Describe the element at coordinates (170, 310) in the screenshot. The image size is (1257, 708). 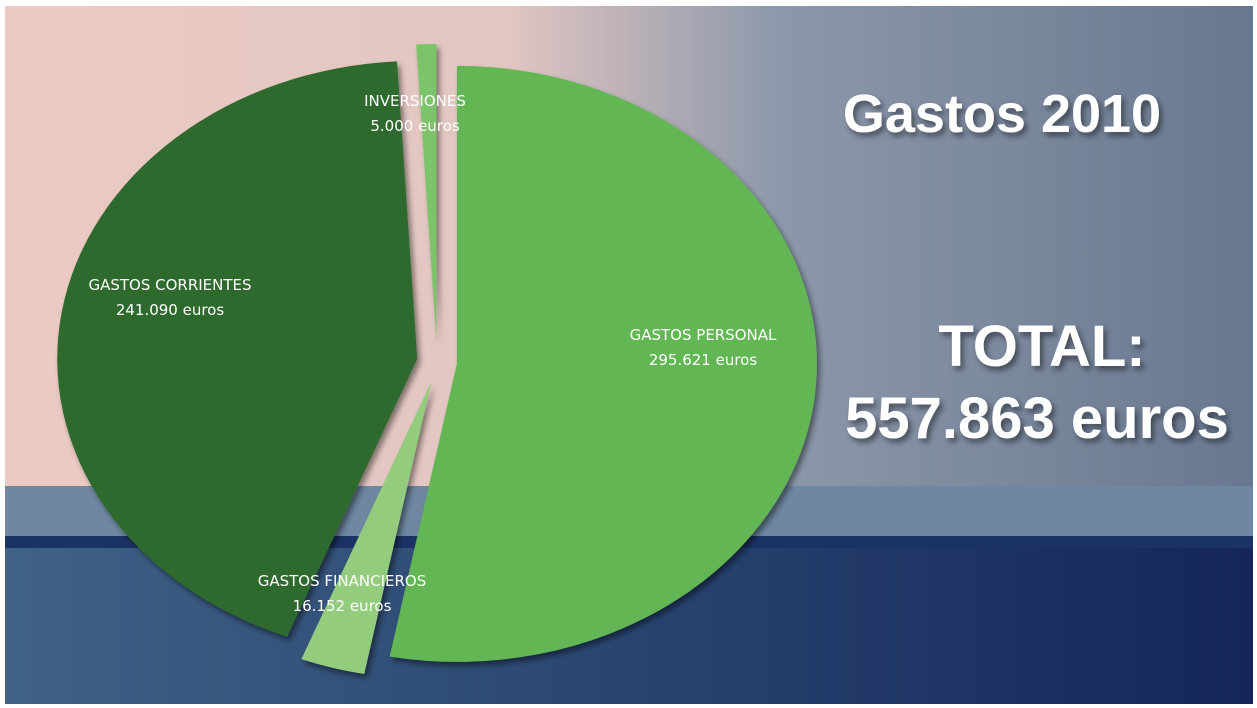
I see `slice-value: 241.090 euros` at that location.